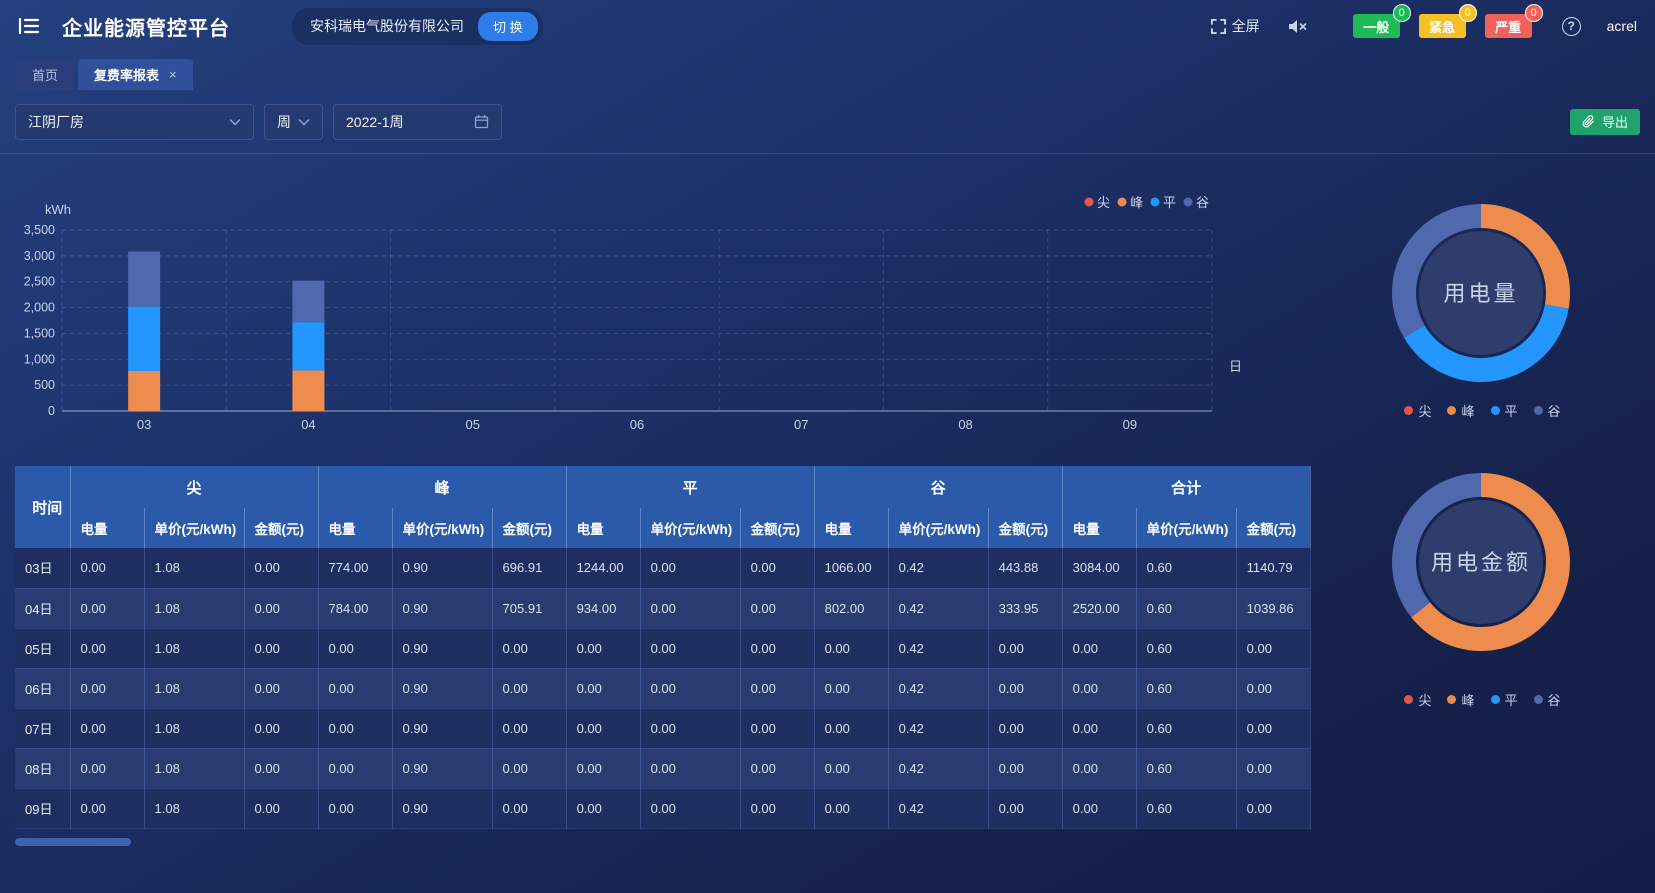 The height and width of the screenshot is (893, 1655). What do you see at coordinates (45, 74) in the screenshot?
I see `tab-首页: 首页` at bounding box center [45, 74].